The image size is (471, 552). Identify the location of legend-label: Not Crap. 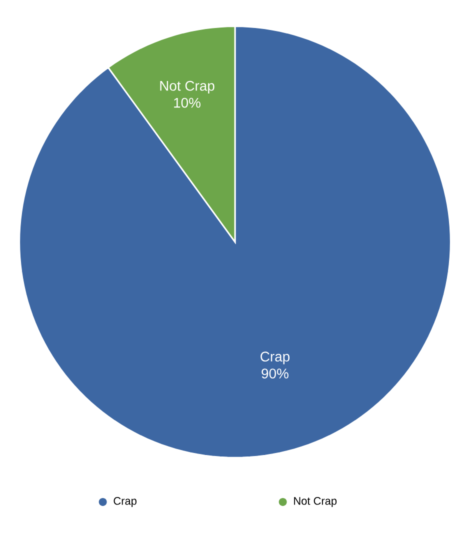
(315, 502).